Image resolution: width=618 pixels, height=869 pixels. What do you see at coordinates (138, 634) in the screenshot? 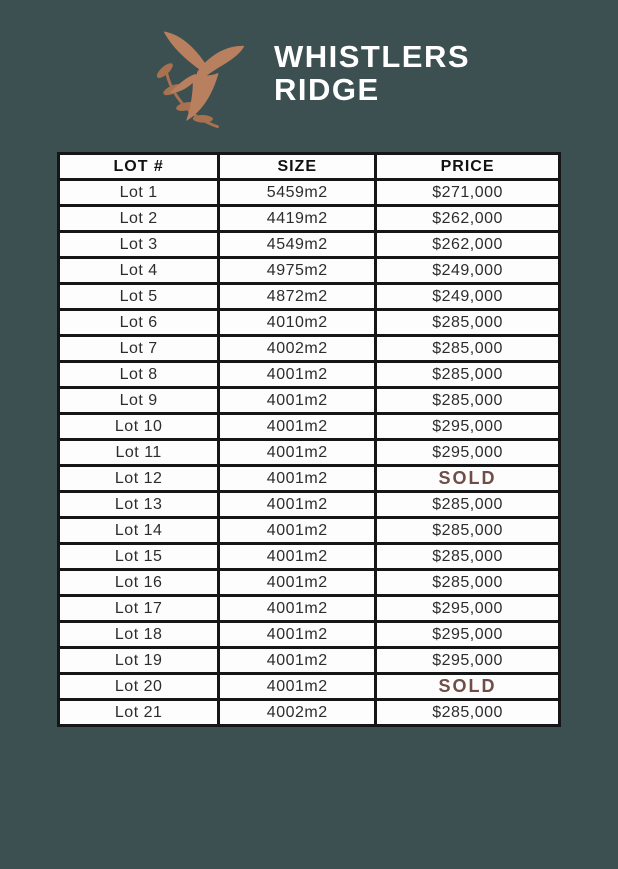
I see `lot-cell: Lot 18` at bounding box center [138, 634].